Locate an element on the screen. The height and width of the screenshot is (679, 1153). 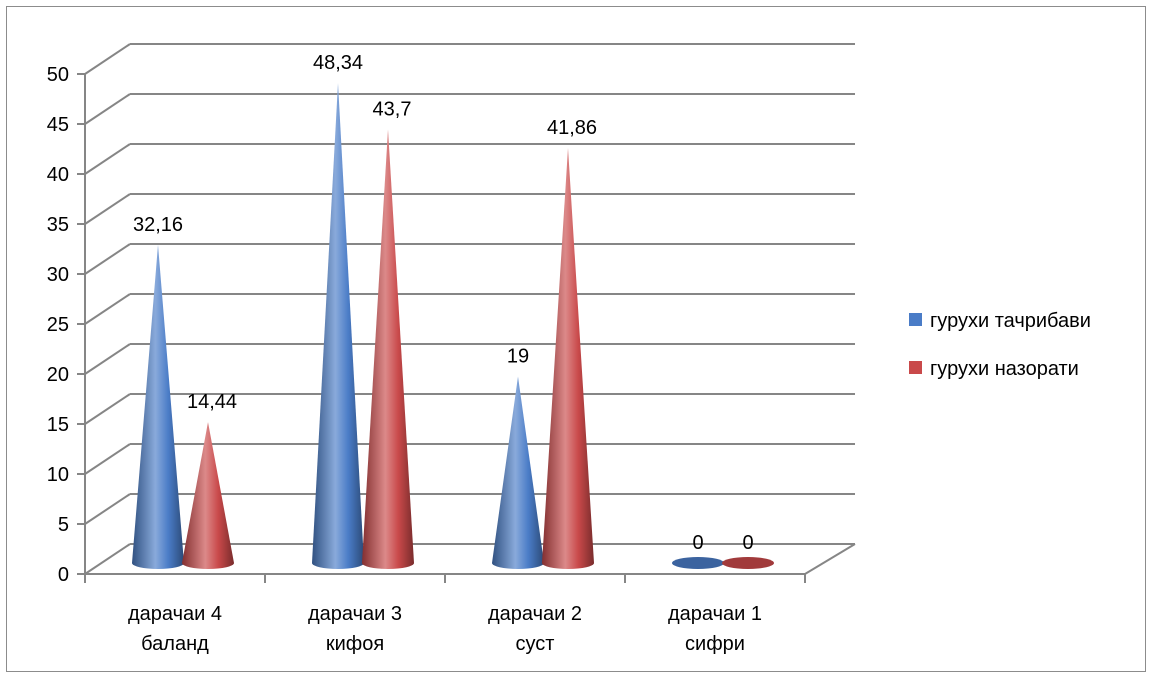
legend: гурухи тачрибави гурухи назорати is located at coordinates (1000, 345).